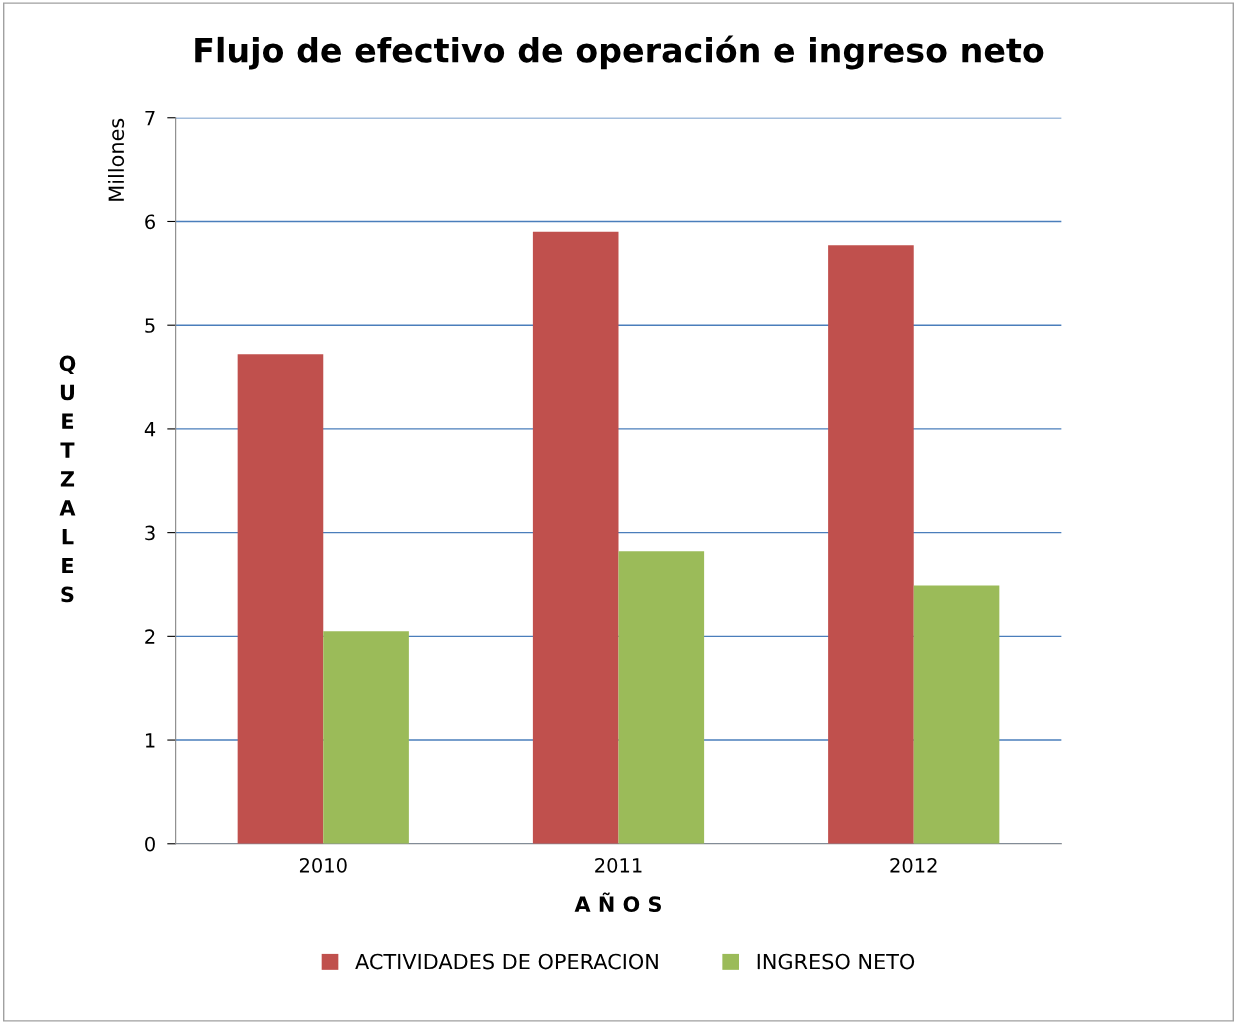  What do you see at coordinates (618, 865) in the screenshot?
I see `x-tick-label: 2011` at bounding box center [618, 865].